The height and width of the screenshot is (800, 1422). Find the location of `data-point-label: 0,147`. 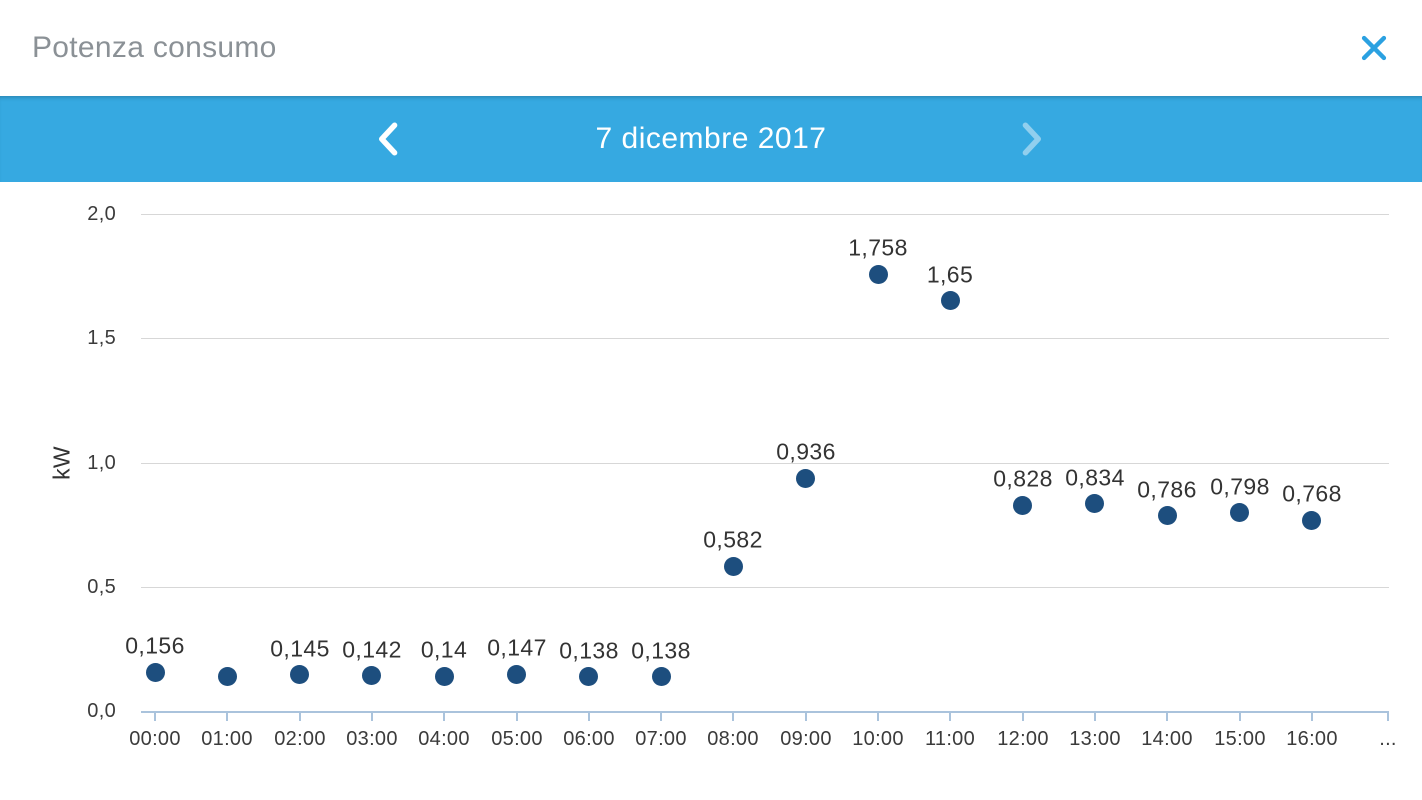

data-point-label: 0,147 is located at coordinates (517, 647).